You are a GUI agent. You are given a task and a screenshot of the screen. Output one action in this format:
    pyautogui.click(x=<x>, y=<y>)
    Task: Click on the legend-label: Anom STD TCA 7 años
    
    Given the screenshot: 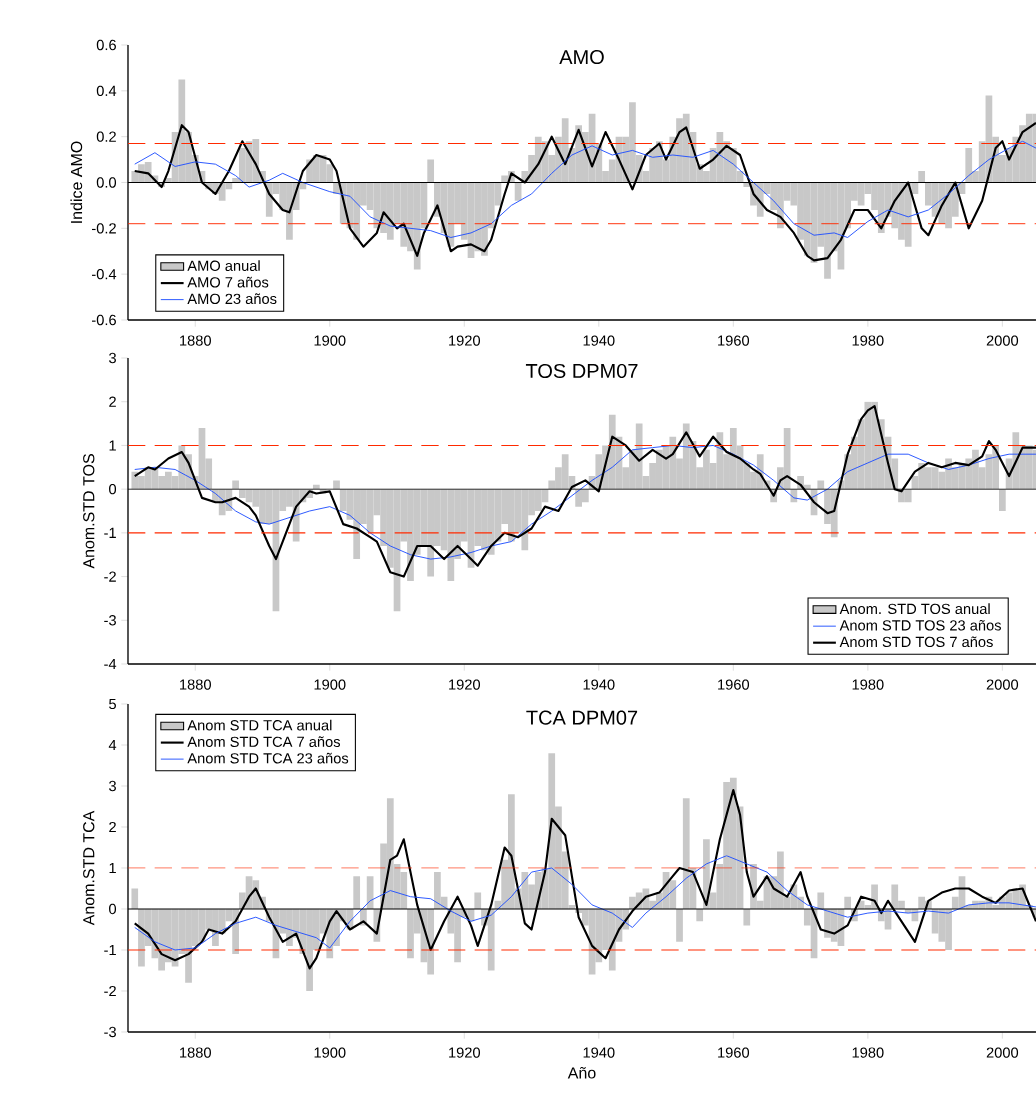 What is the action you would take?
    pyautogui.click(x=264, y=741)
    